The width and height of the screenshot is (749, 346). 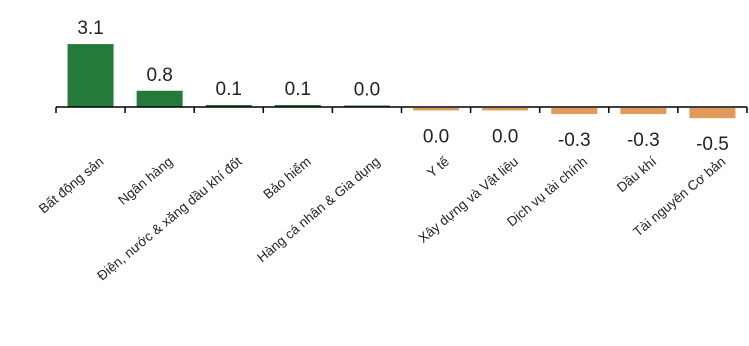 What do you see at coordinates (636, 175) in the screenshot?
I see `category-label: Dầu khí` at bounding box center [636, 175].